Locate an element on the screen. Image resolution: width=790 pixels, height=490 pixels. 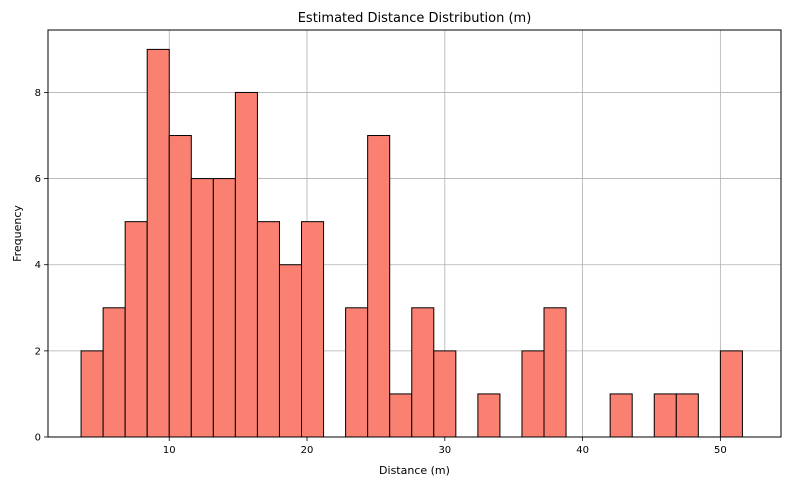
y-tick-label-0: 0 is located at coordinates (38, 438).